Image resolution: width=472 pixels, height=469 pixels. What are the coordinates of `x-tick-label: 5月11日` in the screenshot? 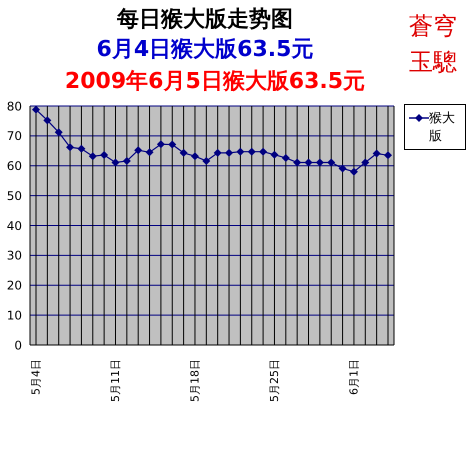 It's located at (115, 380).